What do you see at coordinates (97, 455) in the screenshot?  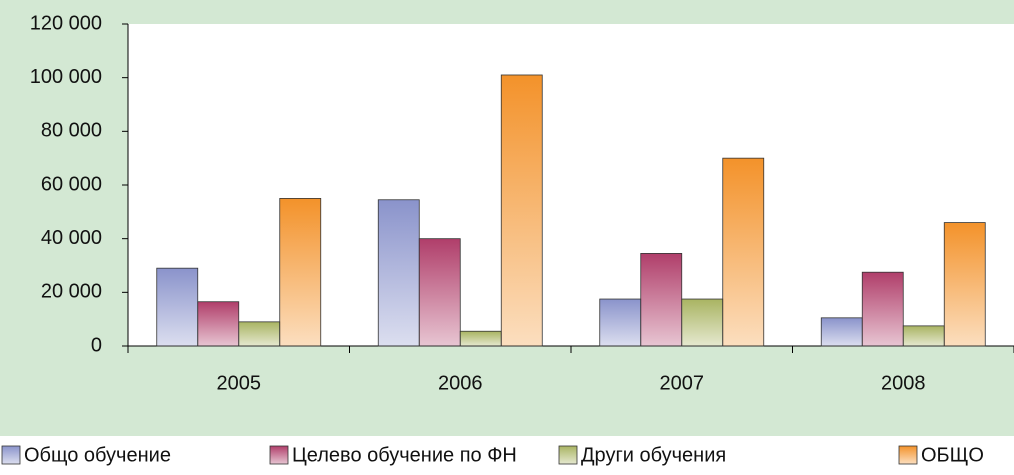 I see `legend-label: Общо обучение` at bounding box center [97, 455].